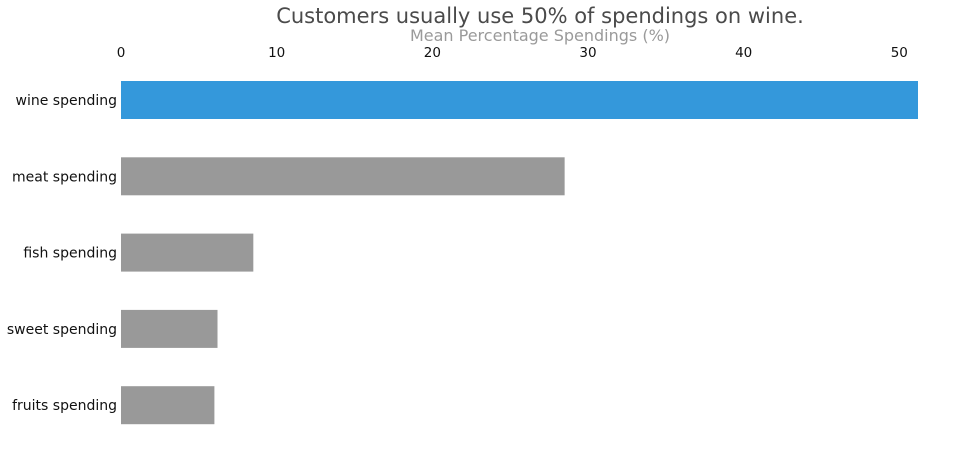 This screenshot has height=450, width=965. I want to click on x-axis-ticks: 0 10 20 30 40 50, so click(512, 53).